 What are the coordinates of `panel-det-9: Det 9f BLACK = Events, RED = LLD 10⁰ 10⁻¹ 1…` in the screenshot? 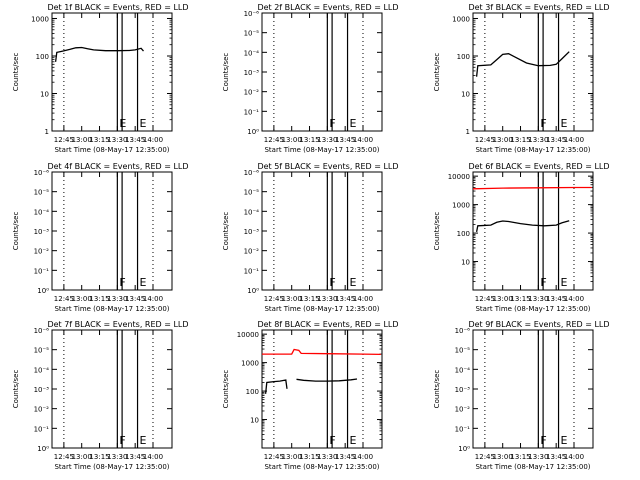 It's located at (521, 395).